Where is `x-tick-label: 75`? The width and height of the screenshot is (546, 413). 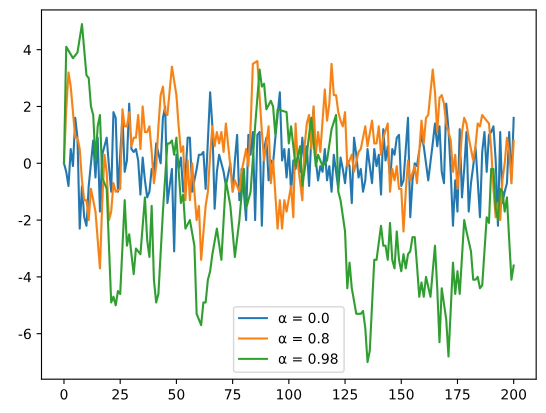 x-tick-label: 75 is located at coordinates (232, 394).